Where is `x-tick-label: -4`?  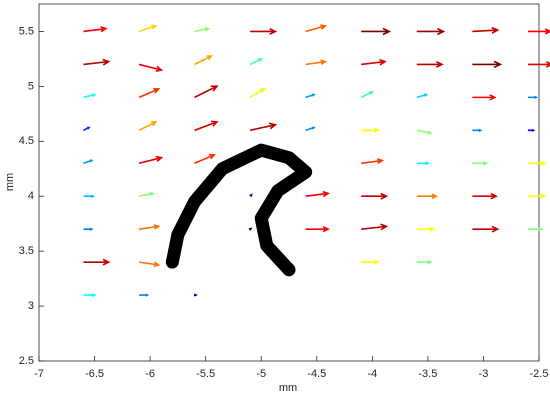
x-tick-label: -4 is located at coordinates (372, 374).